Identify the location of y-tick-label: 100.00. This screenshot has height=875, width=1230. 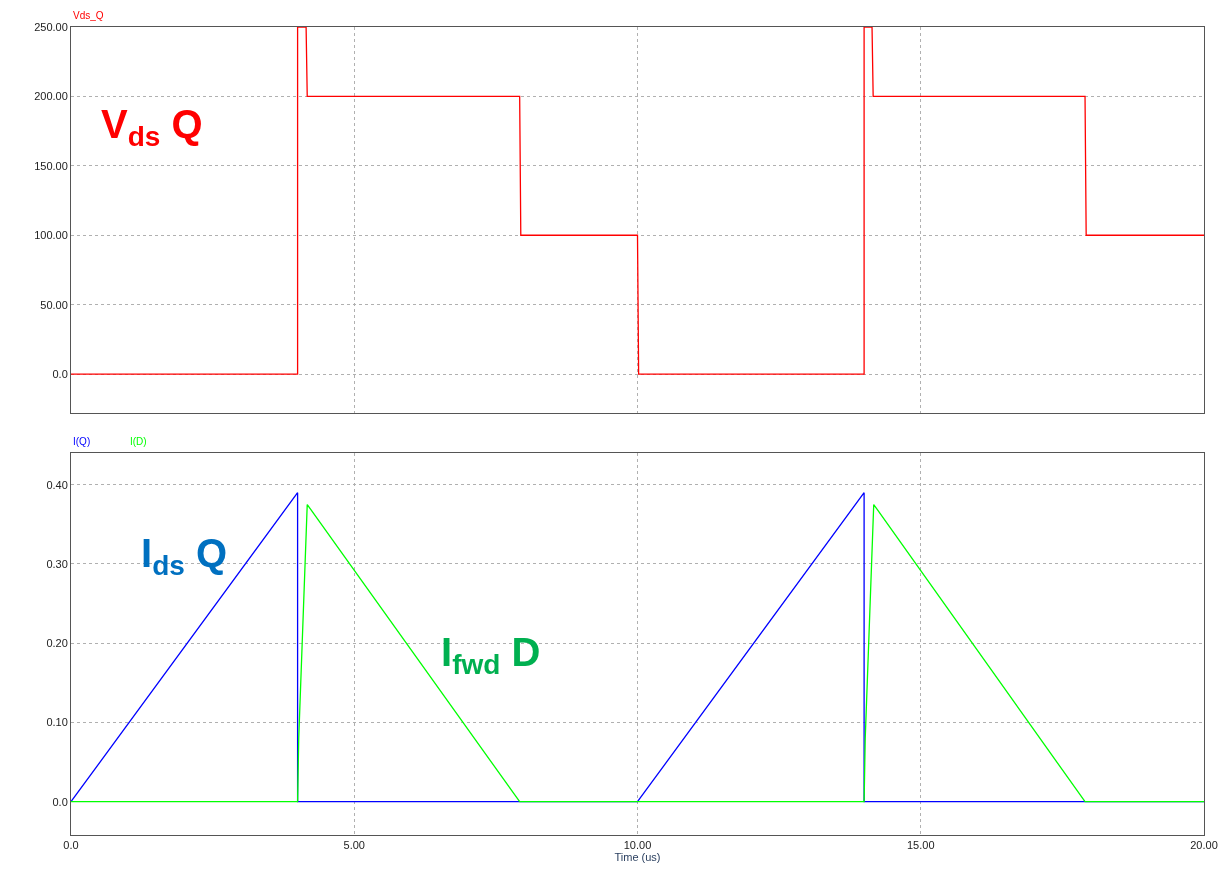
(51, 235).